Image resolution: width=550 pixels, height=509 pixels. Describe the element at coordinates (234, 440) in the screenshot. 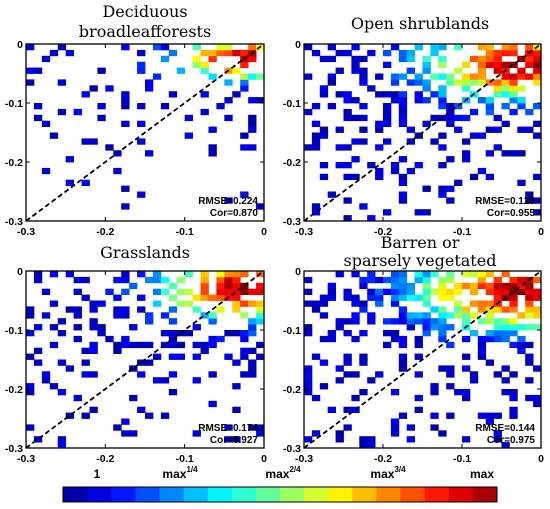

I see `cor-label: Cor=0.927` at that location.